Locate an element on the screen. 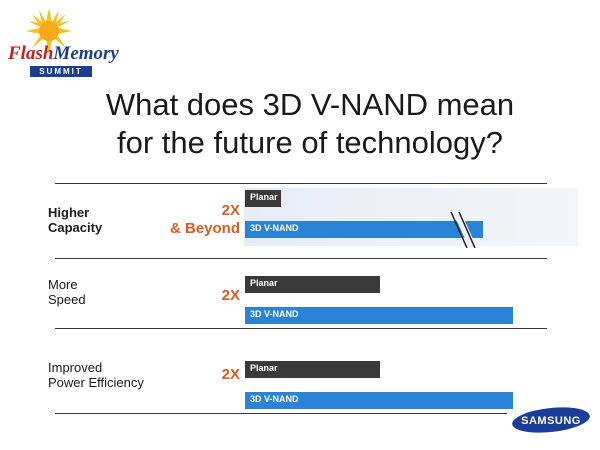 The image size is (600, 450). logo-summit-badge: SUMMIT is located at coordinates (61, 71).